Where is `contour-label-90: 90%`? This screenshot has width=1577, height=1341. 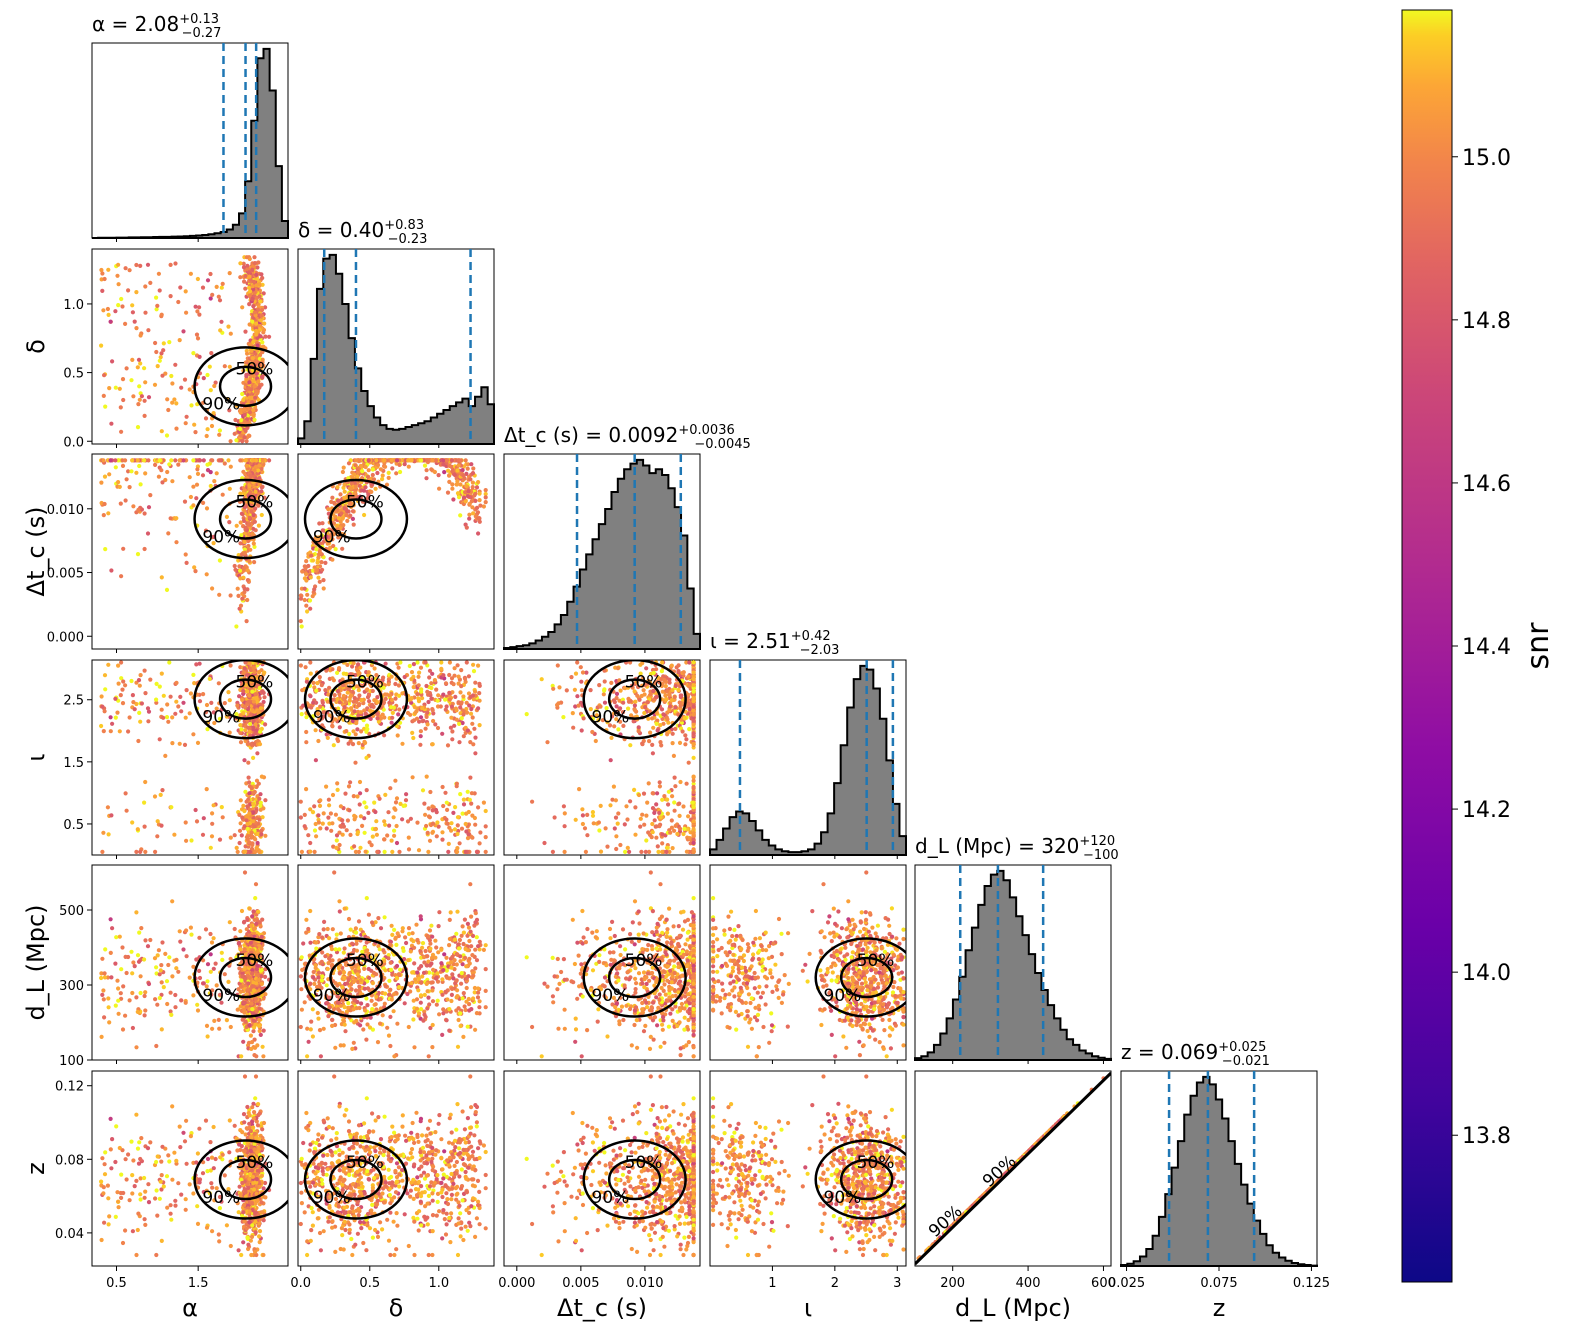 contour-label-90: 90% is located at coordinates (332, 718).